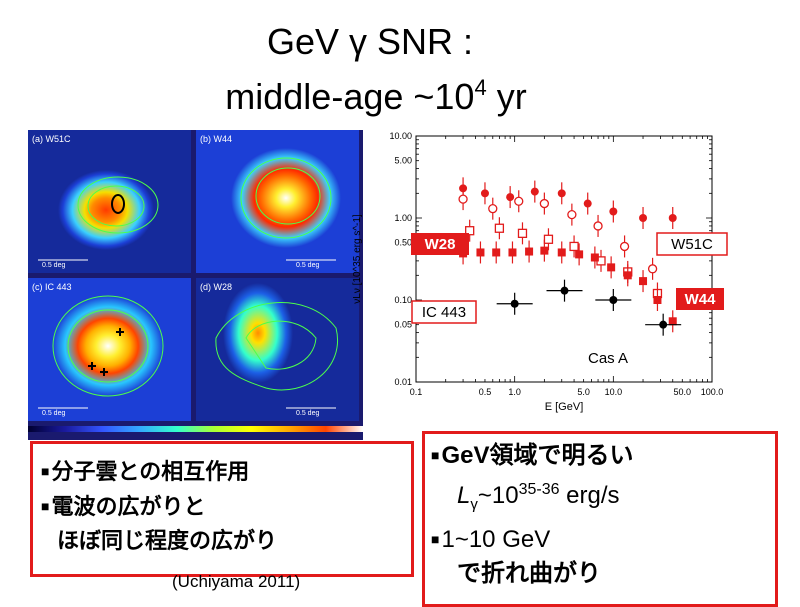  I want to click on left-bullet-list: ■分子雲との相互作用 ■電波の広がりと ほぼ同じ程度の広がり, so click(159, 506).